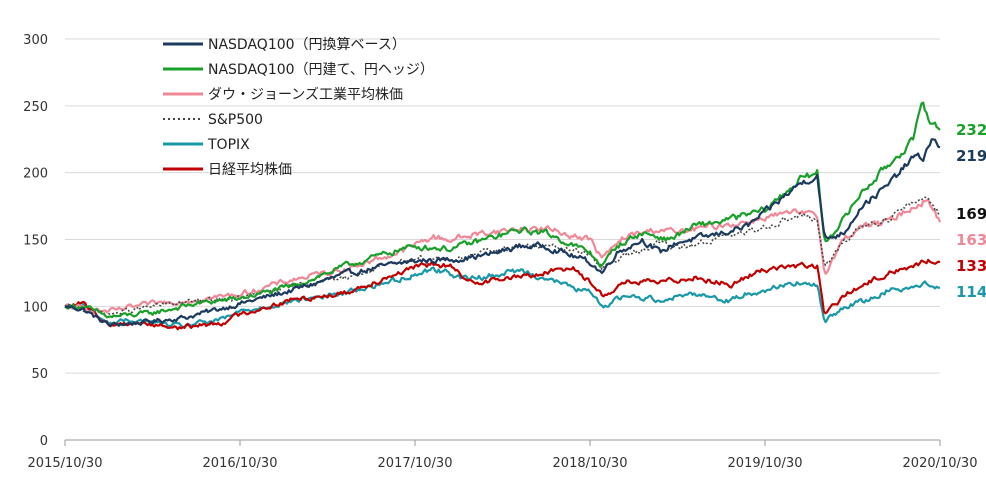 The width and height of the screenshot is (986, 482). Describe the element at coordinates (971, 130) in the screenshot. I see `end-value-label: 232` at that location.